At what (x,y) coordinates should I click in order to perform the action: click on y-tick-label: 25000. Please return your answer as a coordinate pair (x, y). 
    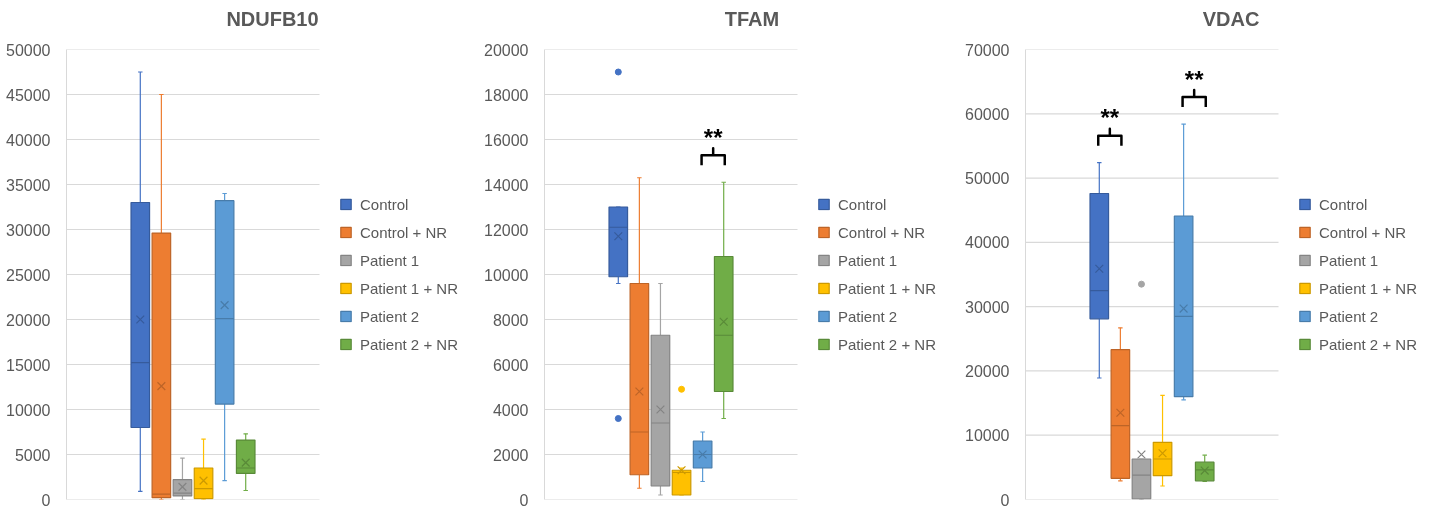
    Looking at the image, I should click on (28, 275).